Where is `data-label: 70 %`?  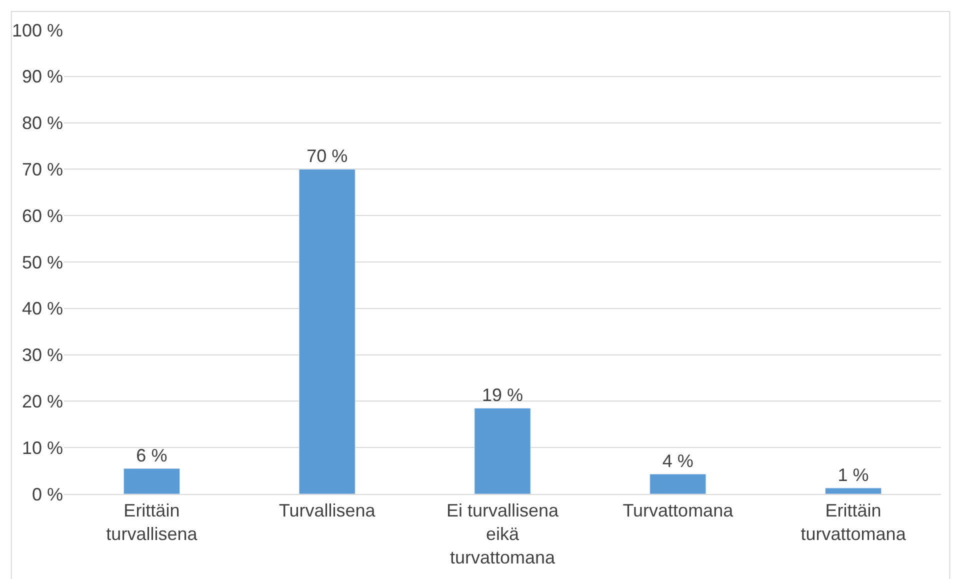
data-label: 70 % is located at coordinates (327, 156).